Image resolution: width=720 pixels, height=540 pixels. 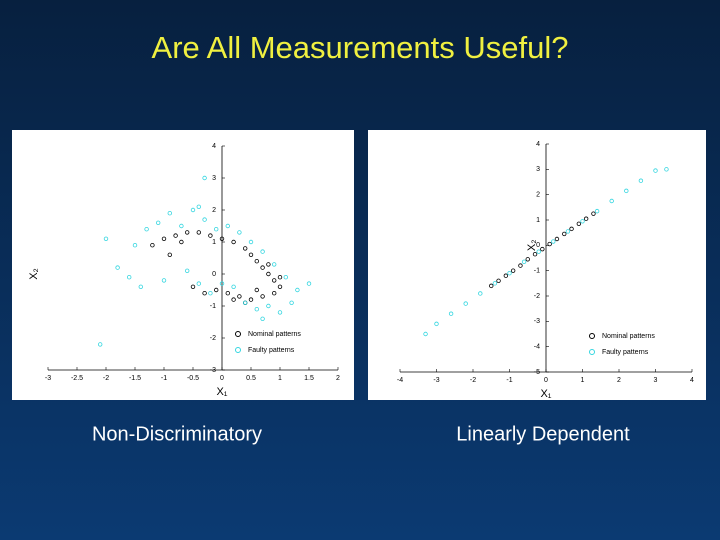 What do you see at coordinates (214, 274) in the screenshot?
I see `y-tick-label: 0` at bounding box center [214, 274].